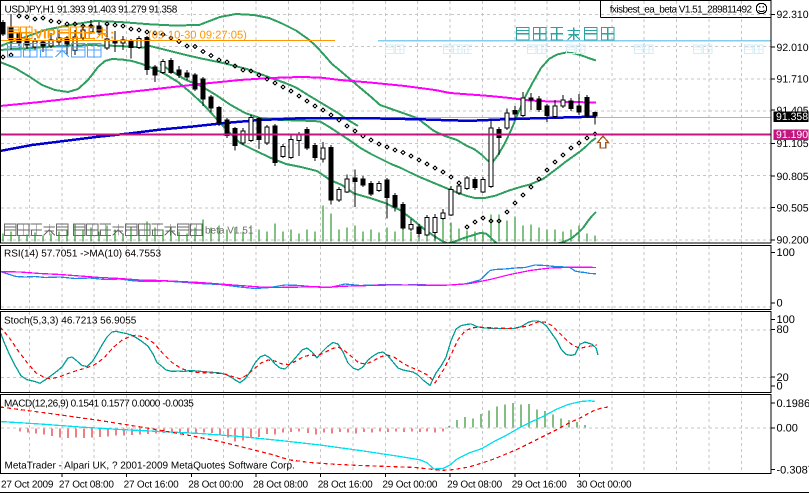 This screenshot has width=809, height=494. I want to click on svg-text: 27 Oct 16:00, so click(151, 485).